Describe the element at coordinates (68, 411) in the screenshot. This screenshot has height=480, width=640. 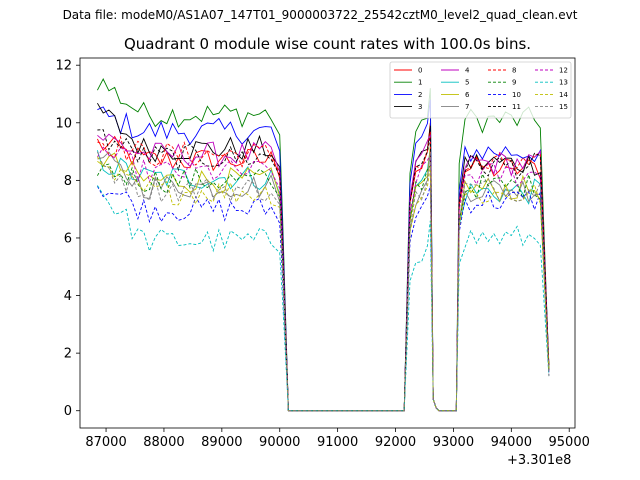
I see `y-tick-label: 0` at that location.